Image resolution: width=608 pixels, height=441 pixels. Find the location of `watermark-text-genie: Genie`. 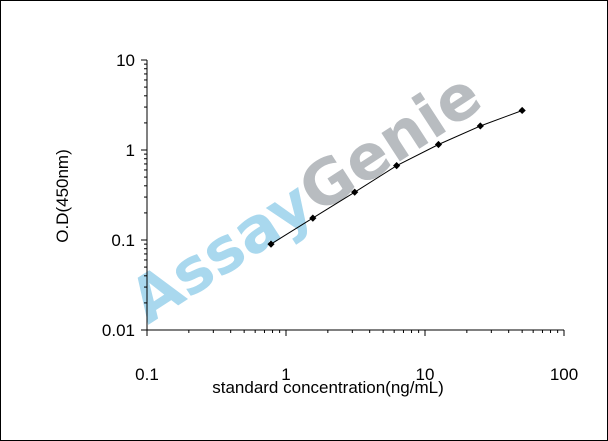

watermark-text-genie: Genie is located at coordinates (390, 142).